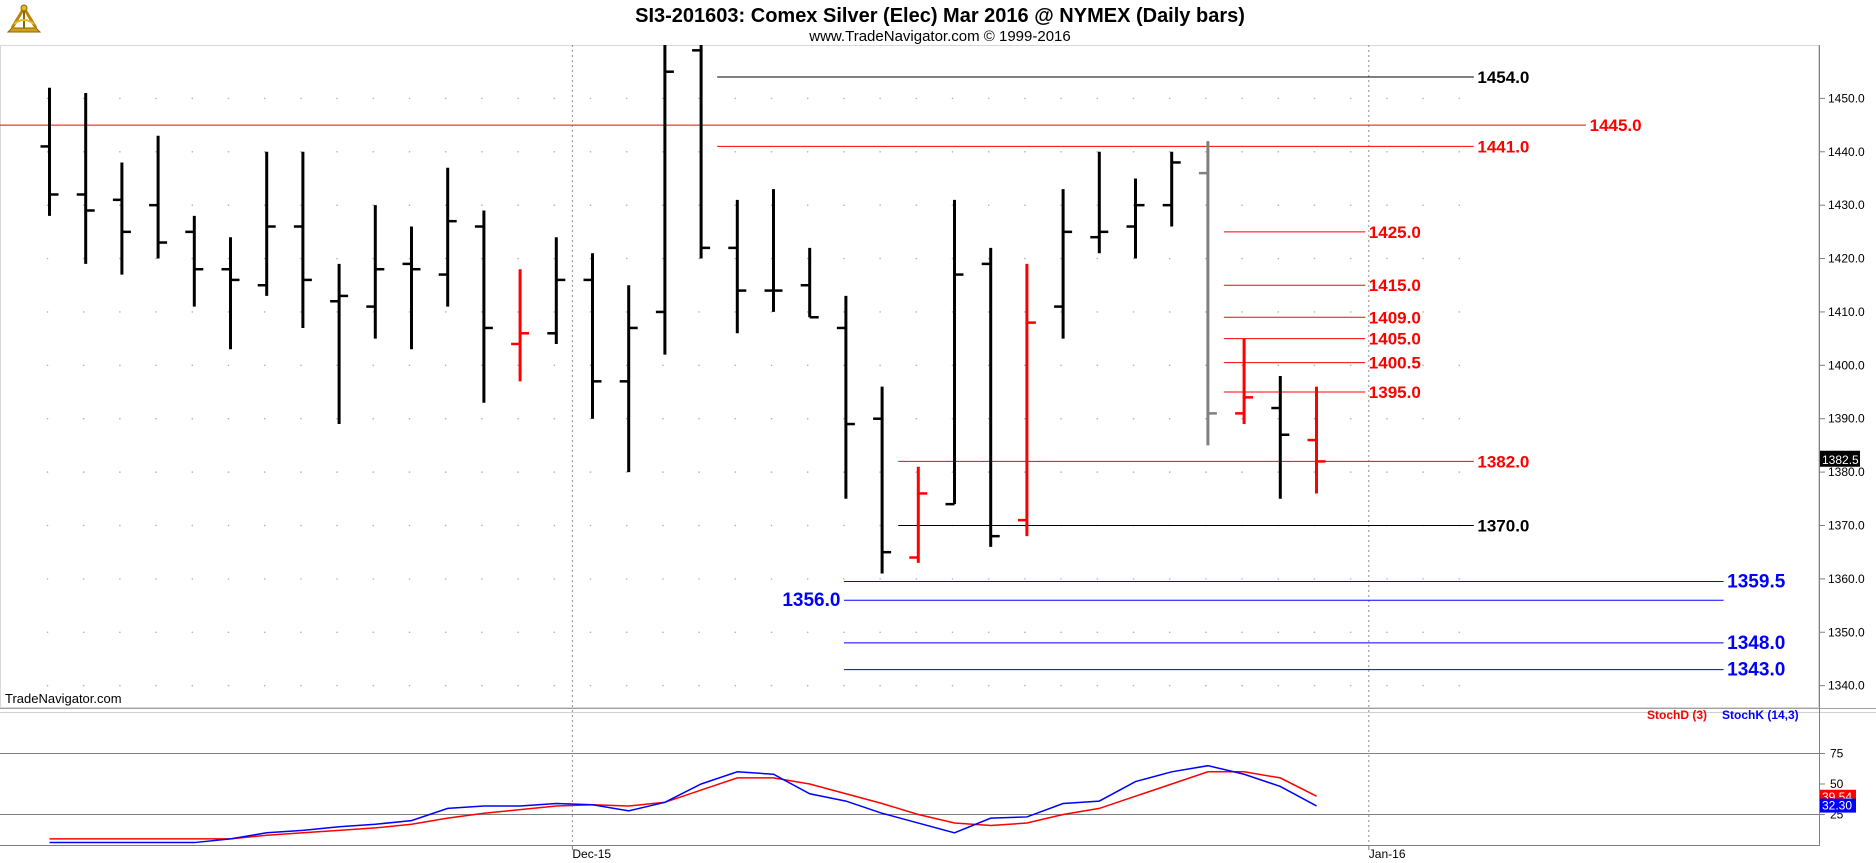 This screenshot has width=1876, height=863. I want to click on level-label: 1370.0, so click(1503, 525).